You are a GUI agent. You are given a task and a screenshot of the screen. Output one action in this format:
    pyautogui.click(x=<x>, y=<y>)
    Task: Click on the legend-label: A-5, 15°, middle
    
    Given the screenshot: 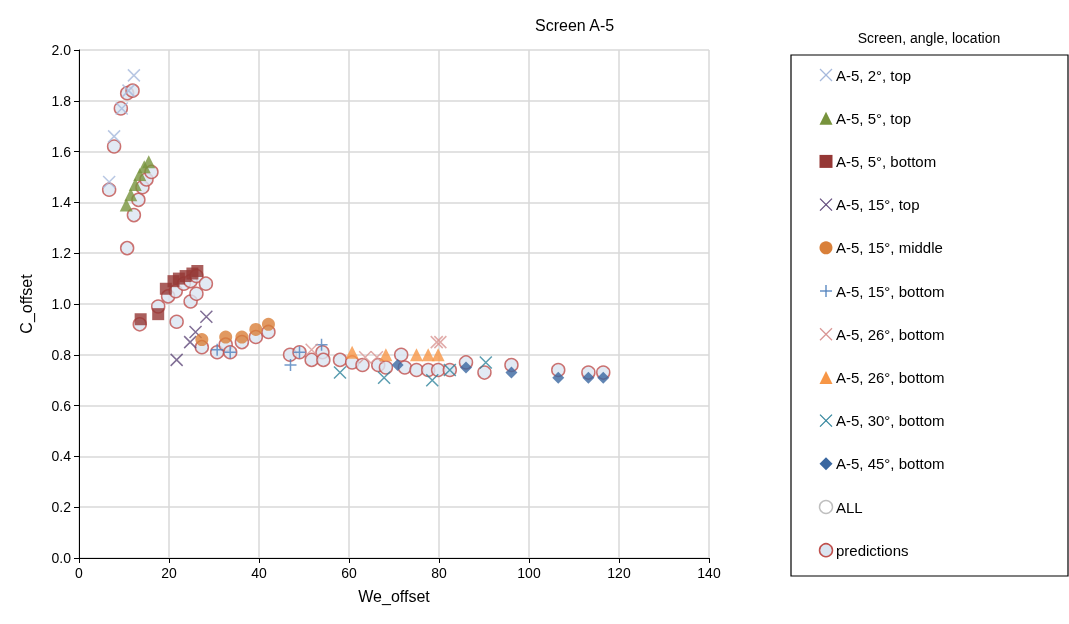 What is the action you would take?
    pyautogui.click(x=889, y=248)
    